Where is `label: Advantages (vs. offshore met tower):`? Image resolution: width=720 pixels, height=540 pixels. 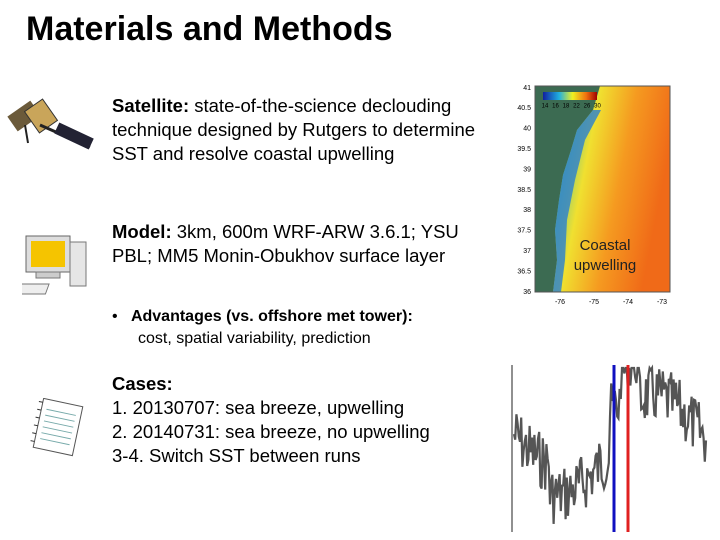
label: Advantages (vs. offshore met tower): is located at coordinates (271, 316).